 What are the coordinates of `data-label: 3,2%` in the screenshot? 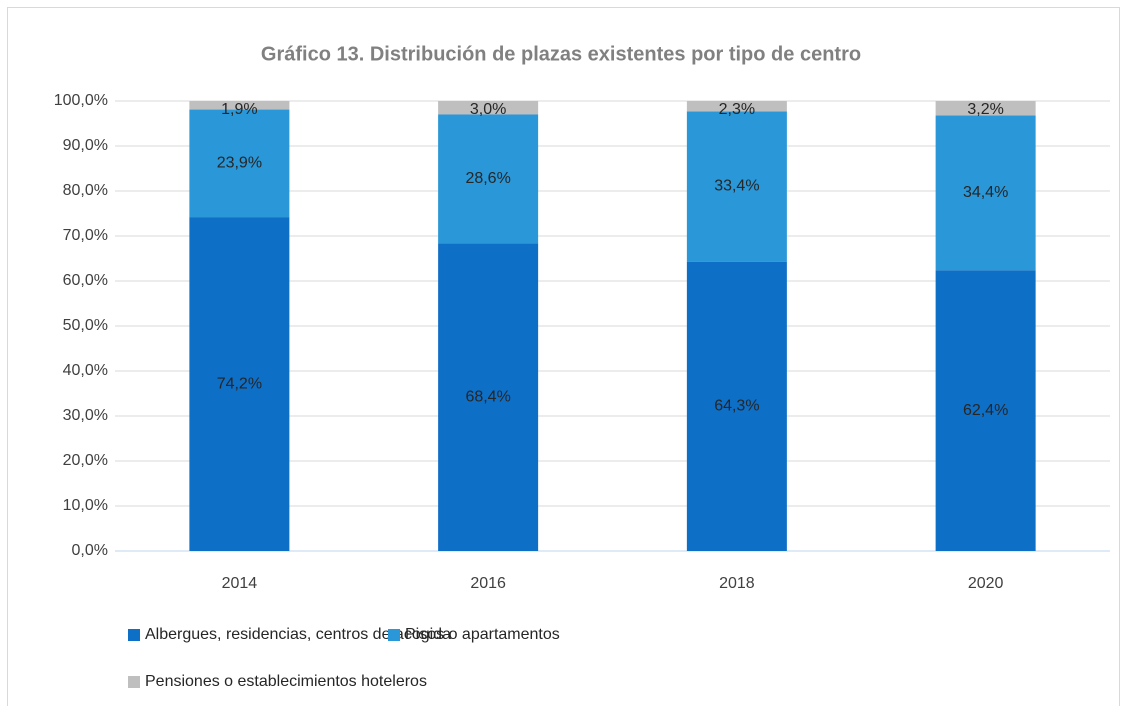 It's located at (985, 109).